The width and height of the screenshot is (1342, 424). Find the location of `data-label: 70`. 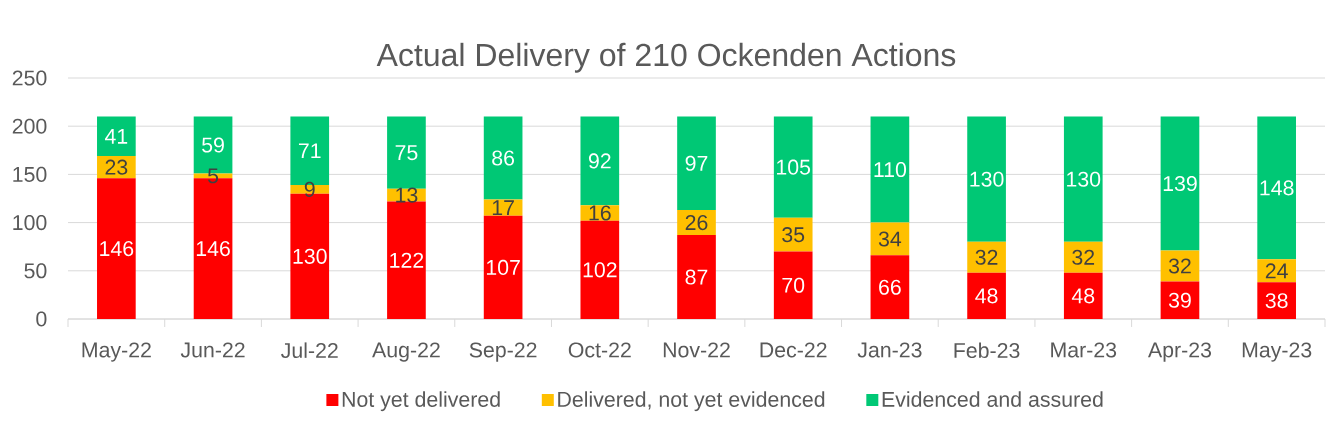

data-label: 70 is located at coordinates (793, 285).